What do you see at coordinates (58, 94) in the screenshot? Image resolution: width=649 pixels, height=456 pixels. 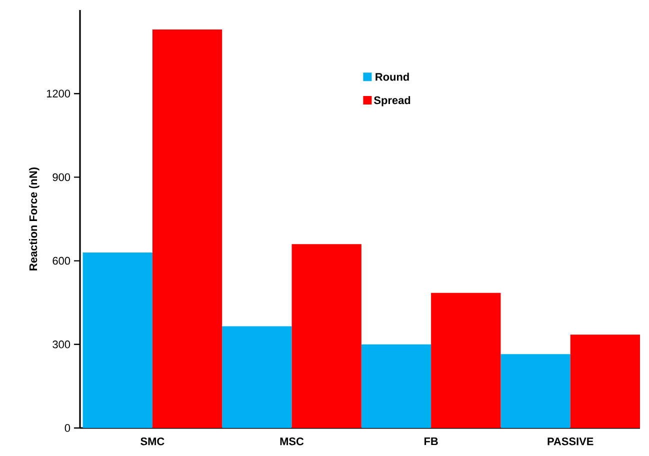 I see `y-tick-label: 1200` at bounding box center [58, 94].